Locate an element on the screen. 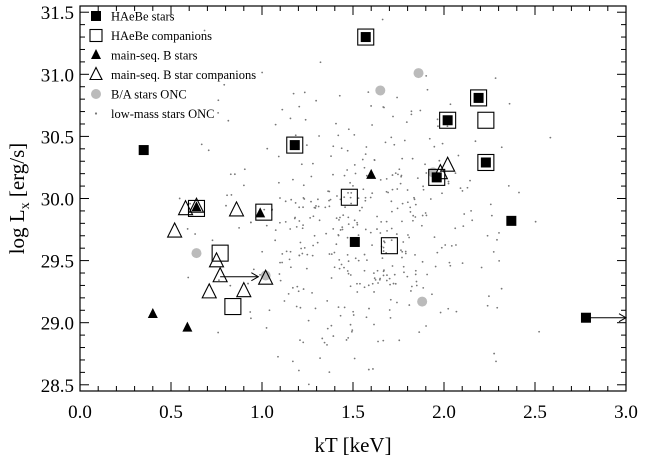  filled-triangle-point is located at coordinates (196, 206).